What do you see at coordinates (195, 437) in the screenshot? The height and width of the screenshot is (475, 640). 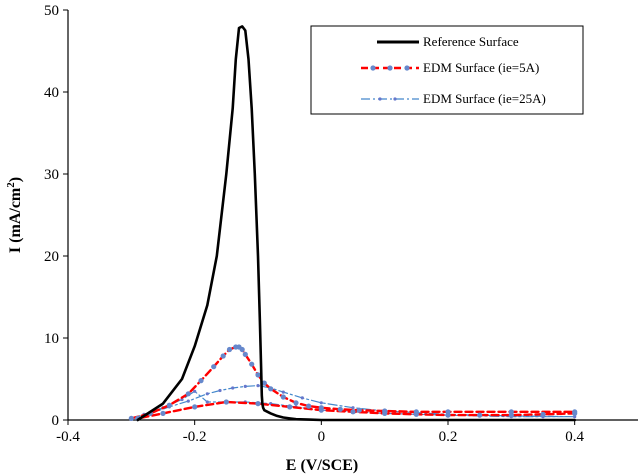 I see `x-tick-label: -0.2` at bounding box center [195, 437].